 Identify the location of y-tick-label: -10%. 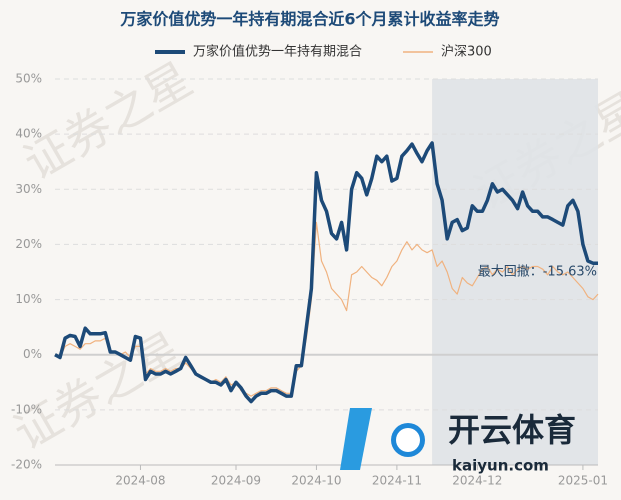
(26, 409).